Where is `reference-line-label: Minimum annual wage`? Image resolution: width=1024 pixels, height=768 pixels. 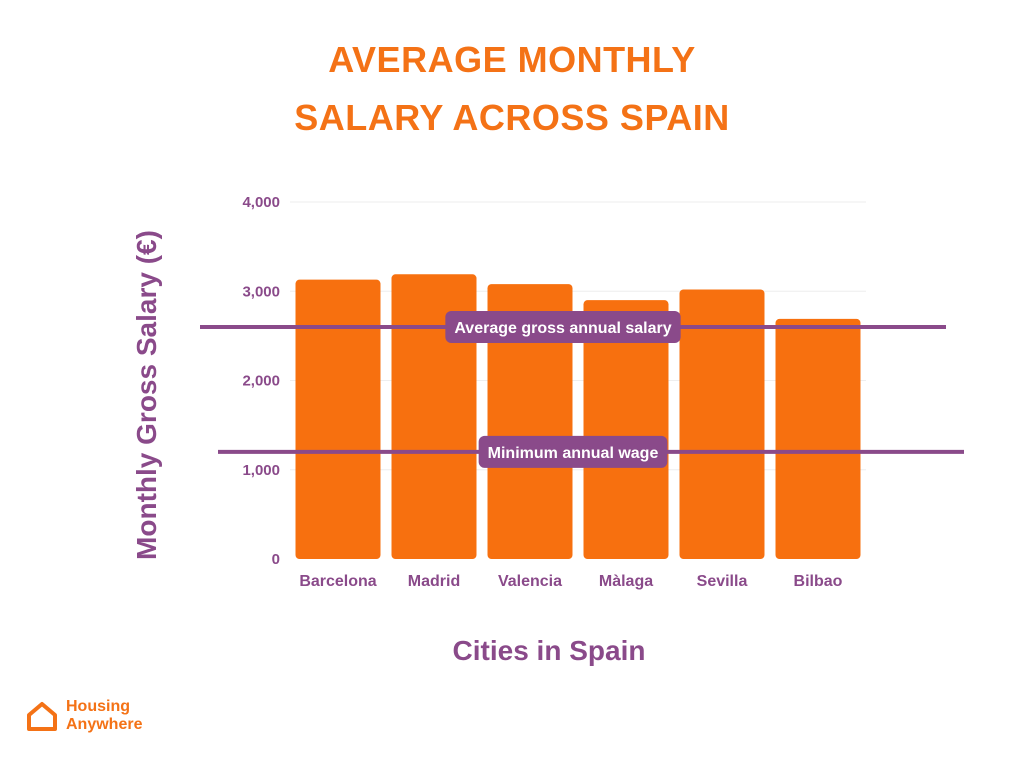
reference-line-label: Minimum annual wage is located at coordinates (573, 451).